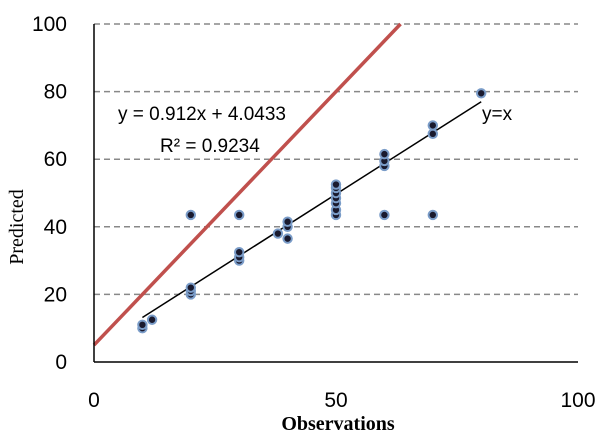 This screenshot has width=601, height=436. I want to click on x-tick-label-50: 50, so click(335, 400).